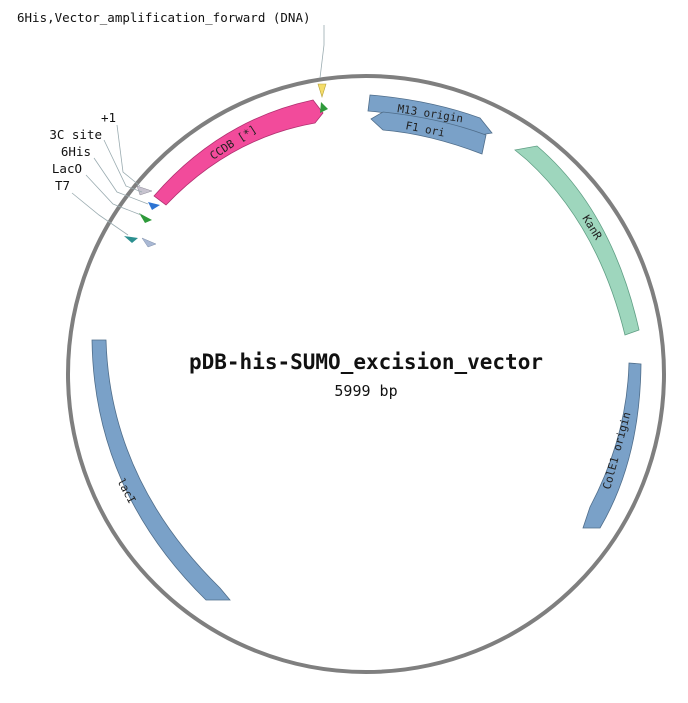 The height and width of the screenshot is (703, 688). Describe the element at coordinates (366, 362) in the screenshot. I see `plasmid-name: pDB-his-SUMO_excision_vector` at that location.